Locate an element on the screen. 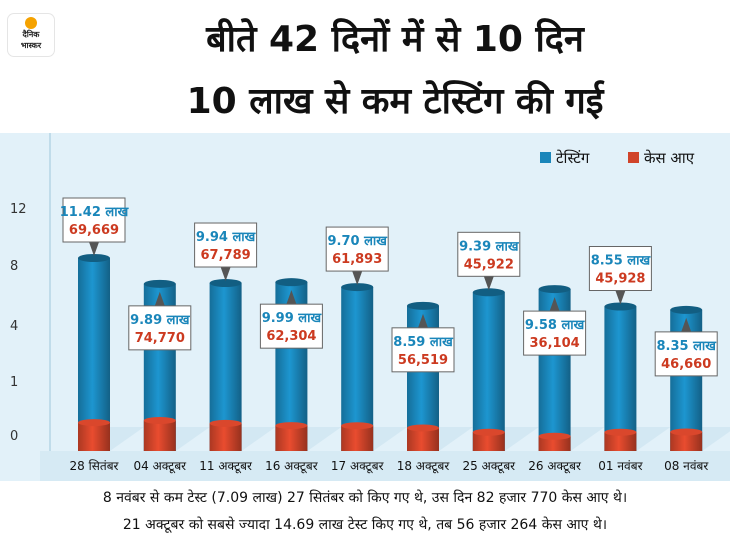 This screenshot has width=730, height=548. testing-data-label: 9.39 लाख is located at coordinates (489, 246).